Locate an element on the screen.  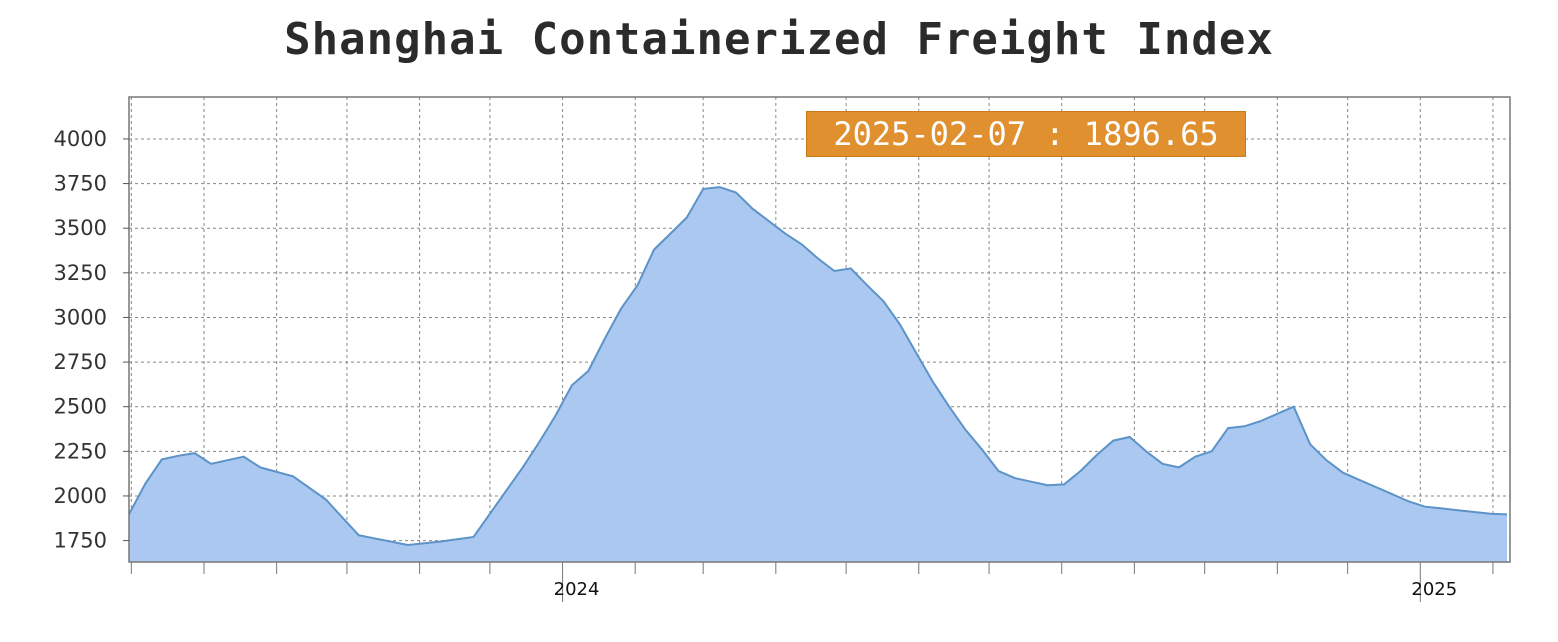
y-tick-label: 3250 is located at coordinates (80, 273).